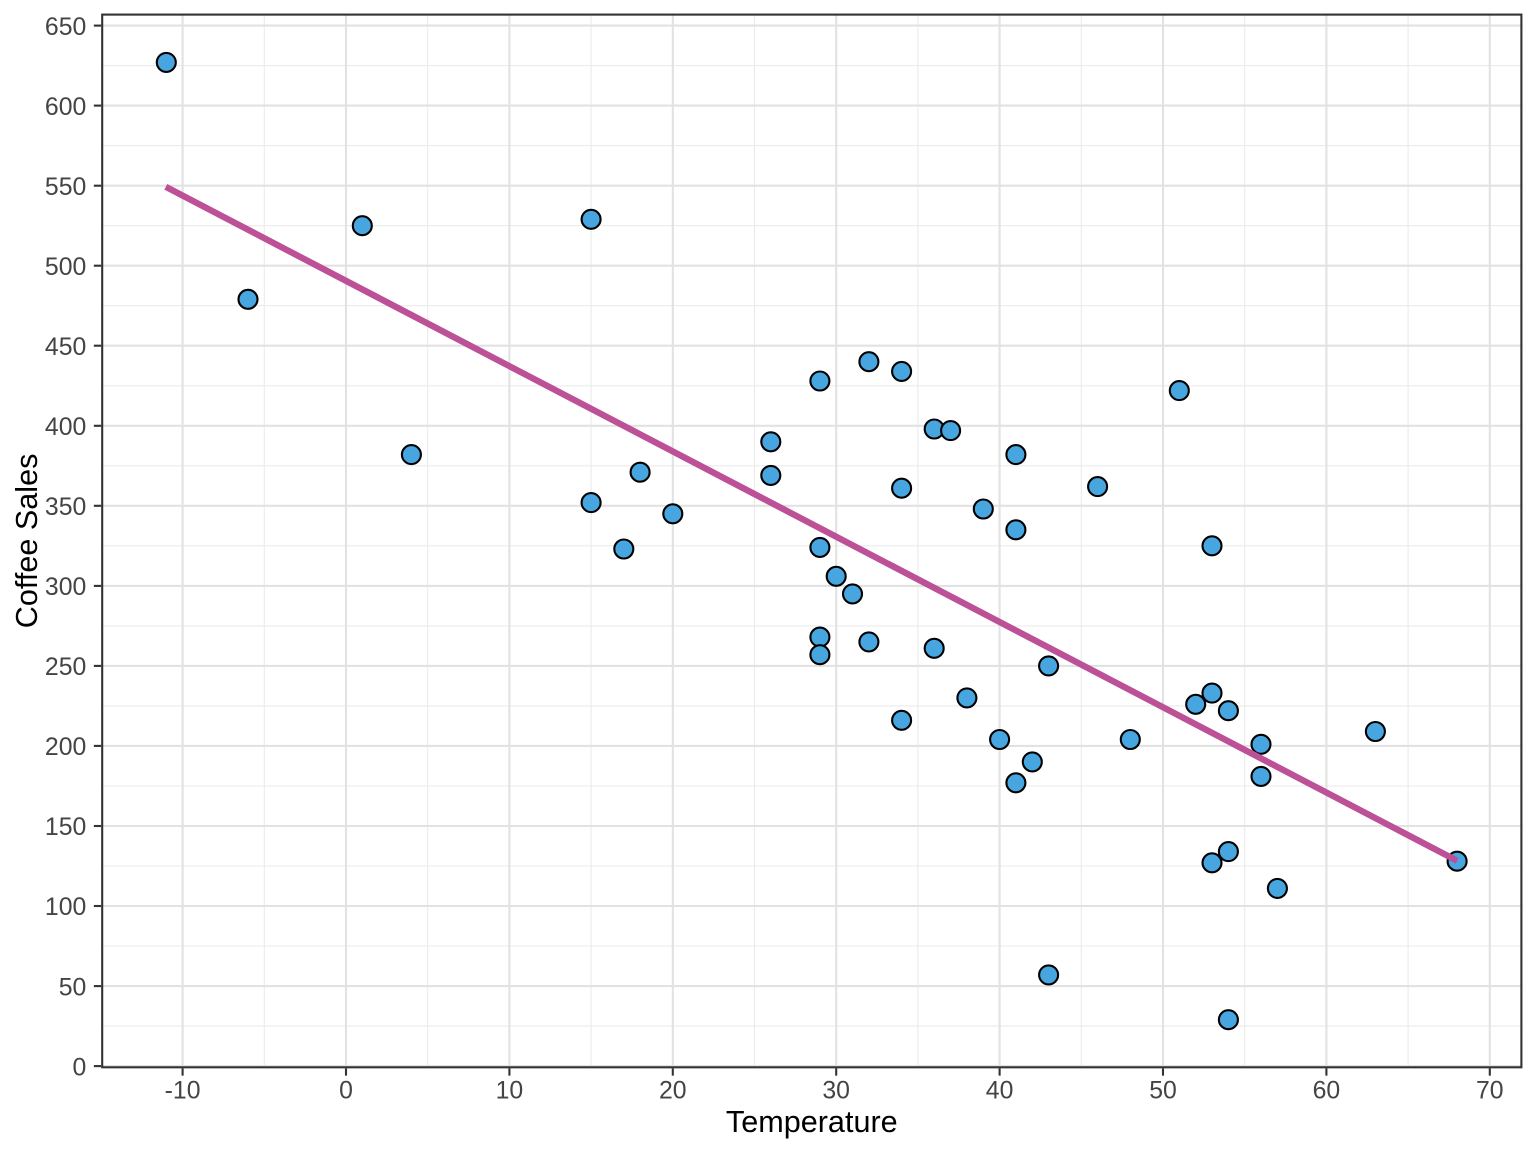 The height and width of the screenshot is (1152, 1536). What do you see at coordinates (1000, 1091) in the screenshot?
I see `svg-text: 40` at bounding box center [1000, 1091].